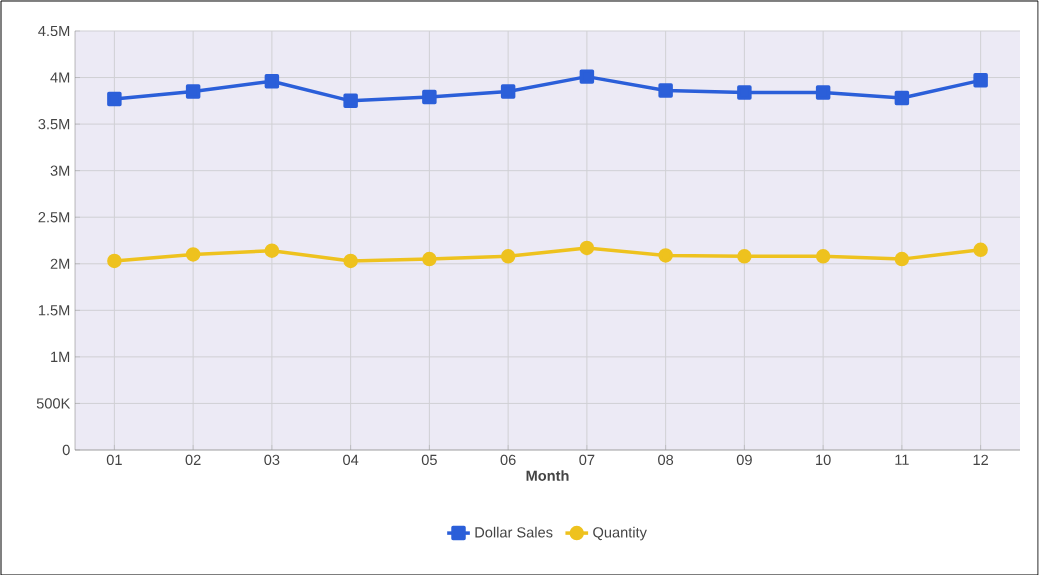 The height and width of the screenshot is (575, 1039). I want to click on legend-label: Dollar Sales, so click(514, 532).